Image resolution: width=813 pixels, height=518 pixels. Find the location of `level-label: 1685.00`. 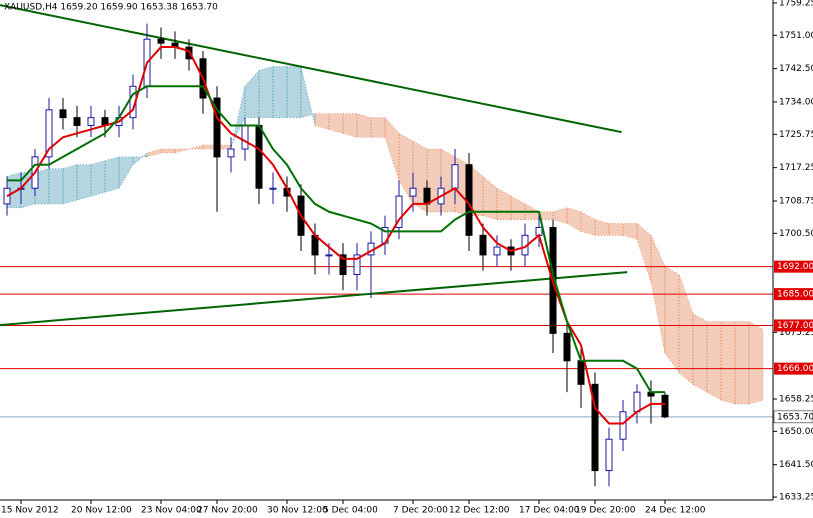

level-label: 1685.00 is located at coordinates (795, 295).